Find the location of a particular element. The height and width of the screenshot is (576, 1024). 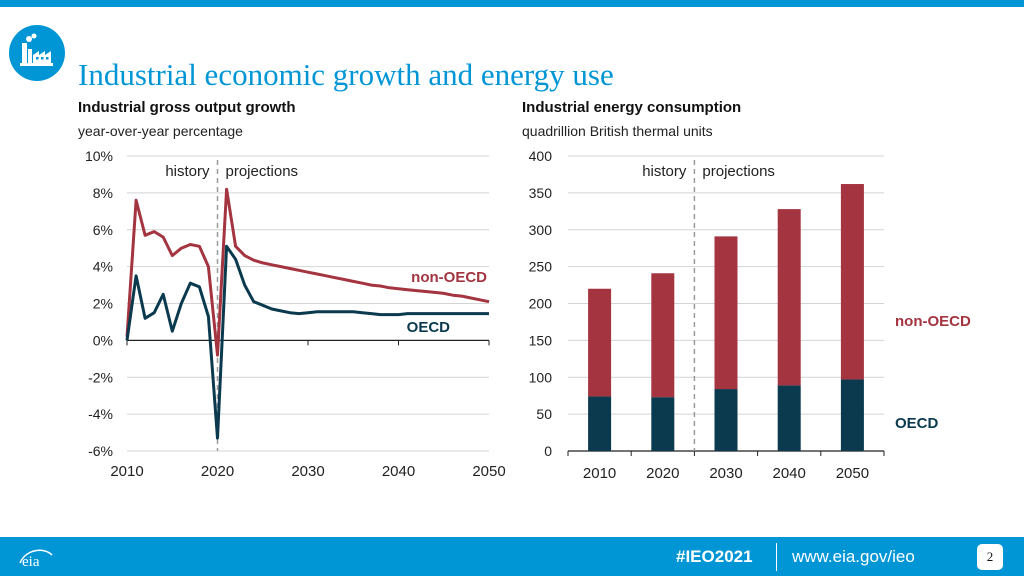

left-chart-subtitle: year-over-year percentage is located at coordinates (160, 131).